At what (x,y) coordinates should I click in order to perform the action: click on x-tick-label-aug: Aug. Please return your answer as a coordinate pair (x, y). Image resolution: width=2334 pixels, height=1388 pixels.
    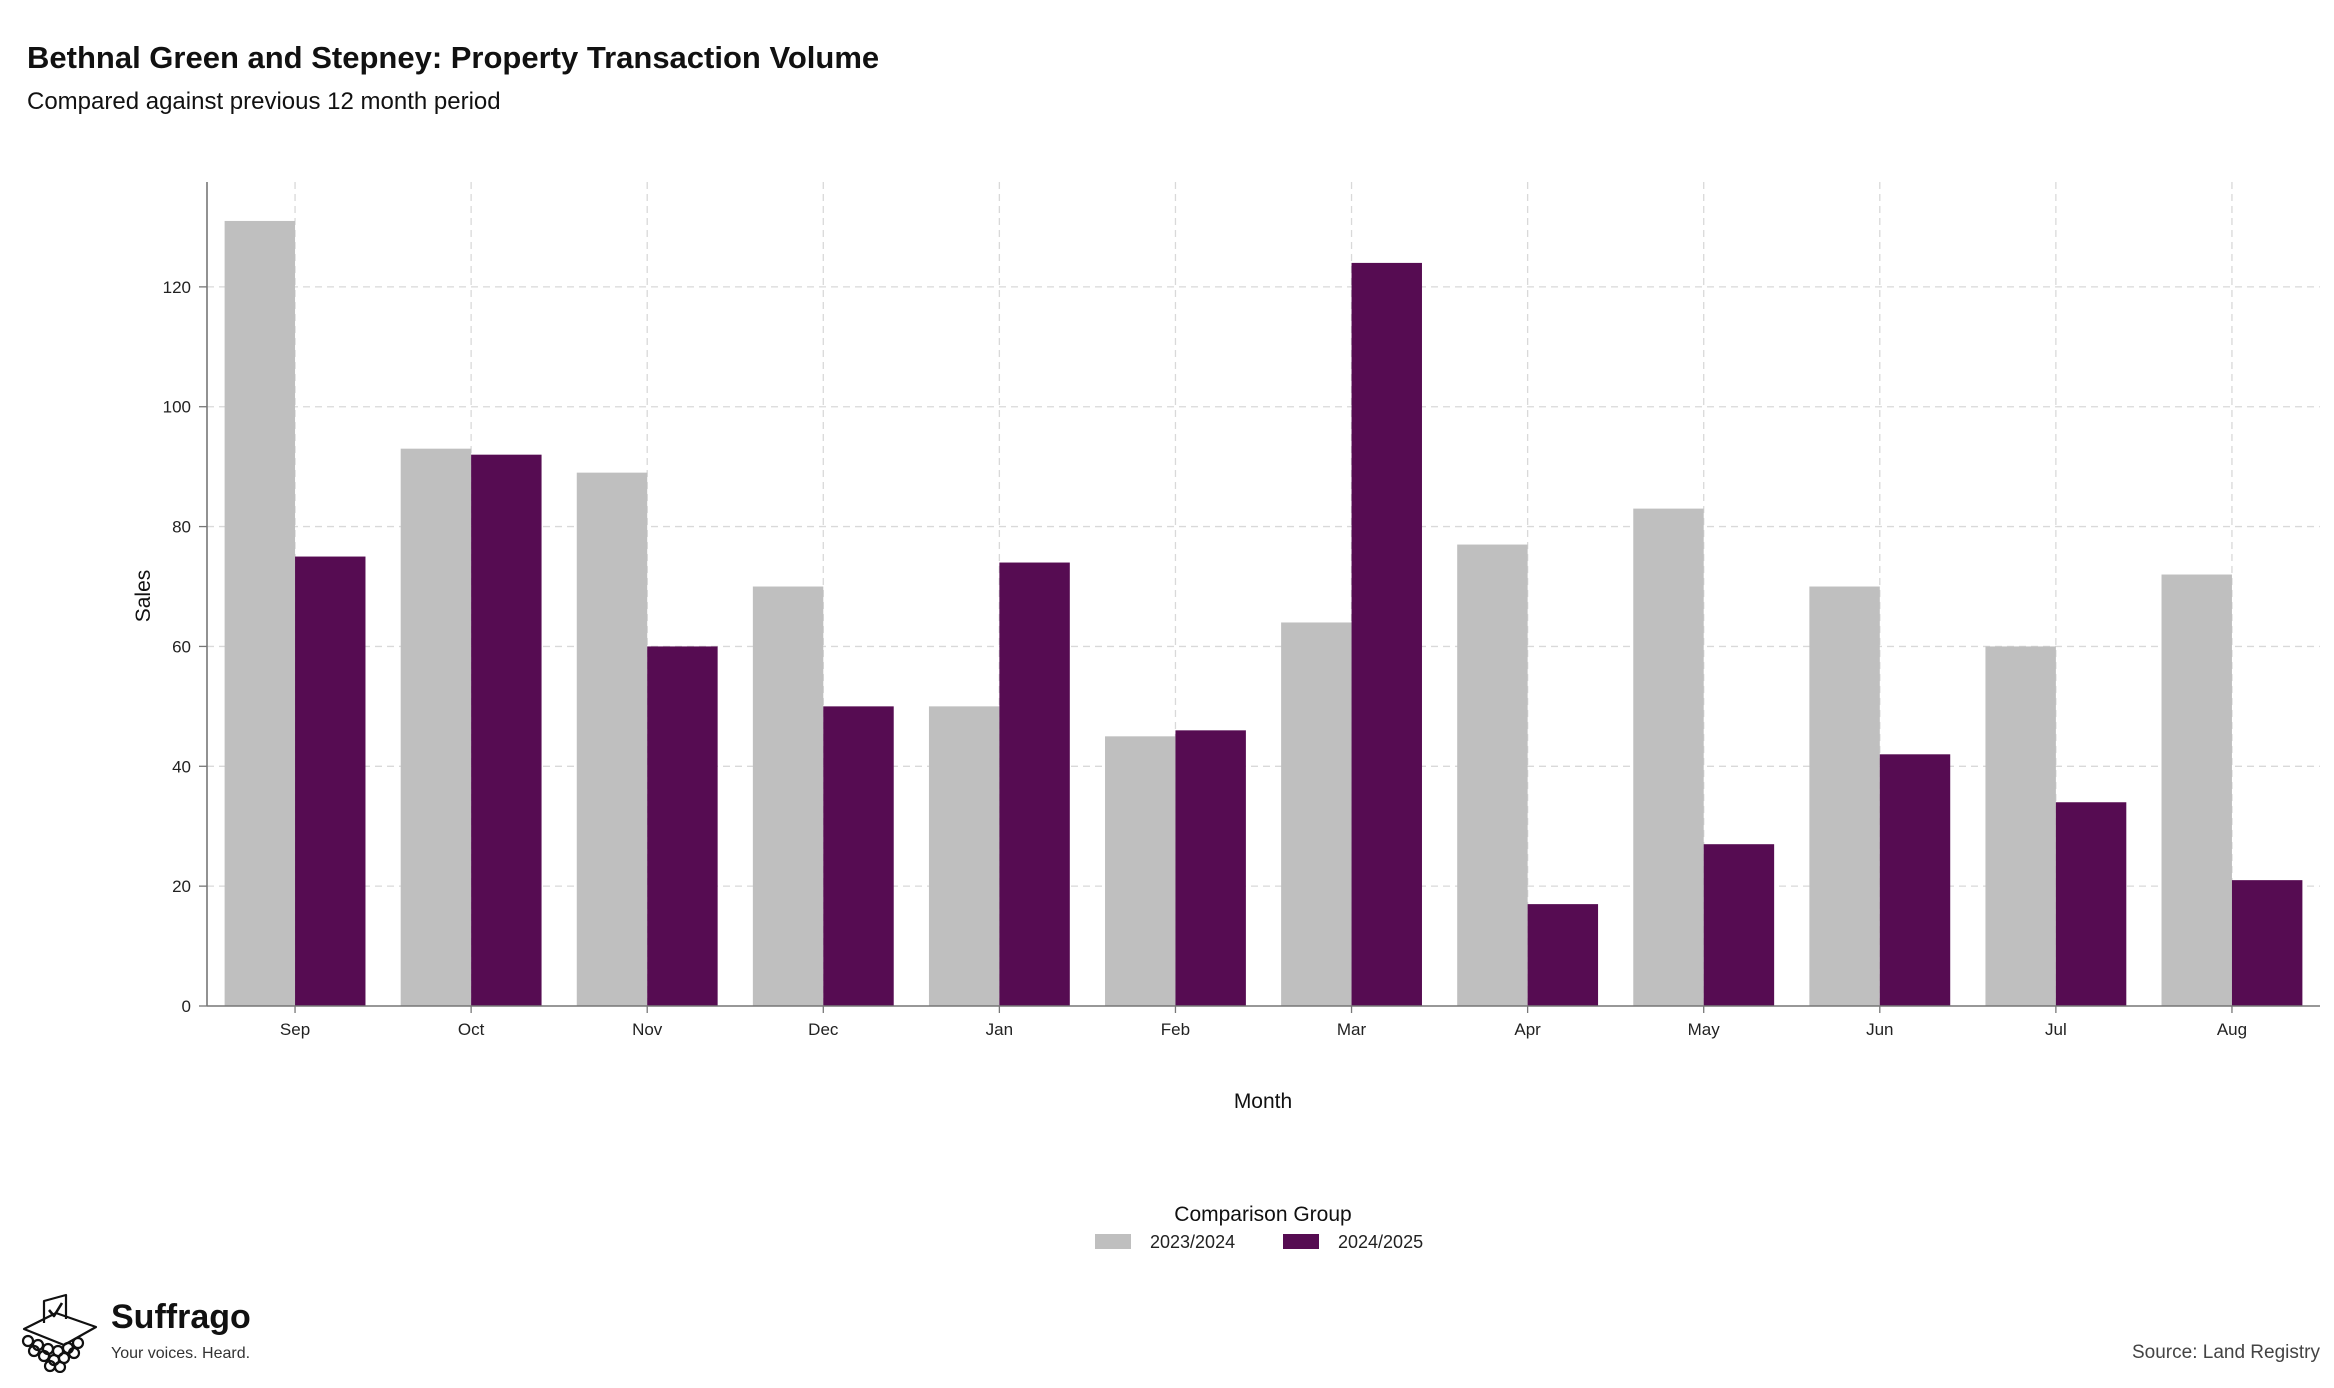
    Looking at the image, I should click on (2232, 1029).